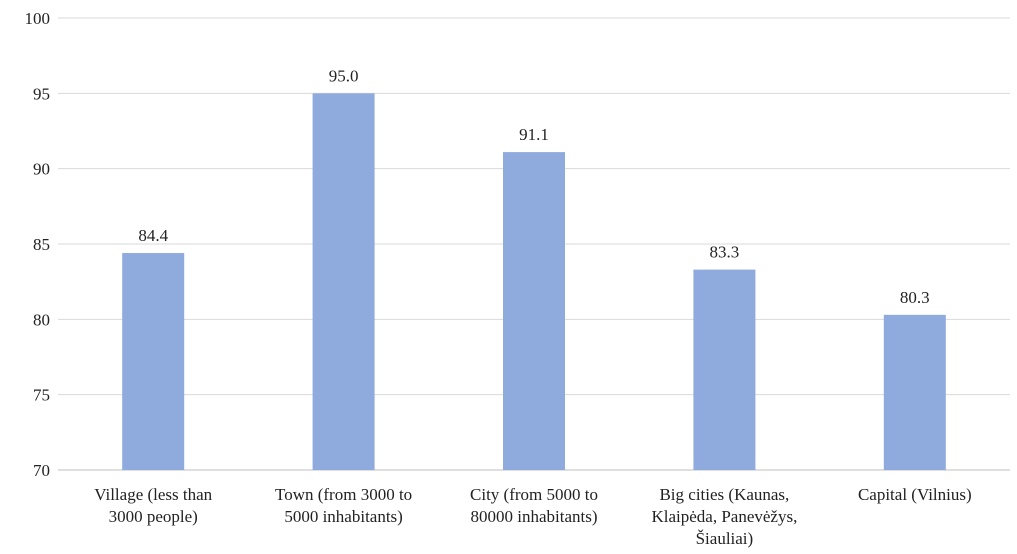 This screenshot has height=554, width=1017. I want to click on y-tick-label: 70, so click(41, 470).